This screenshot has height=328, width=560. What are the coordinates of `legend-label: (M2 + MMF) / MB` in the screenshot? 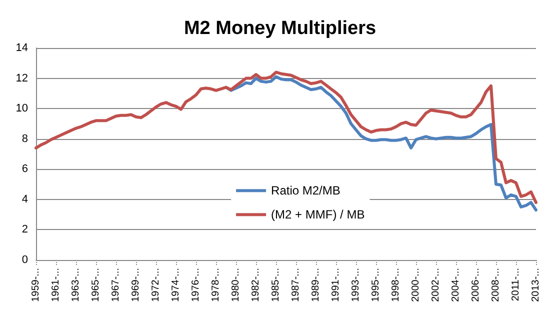 It's located at (318, 215).